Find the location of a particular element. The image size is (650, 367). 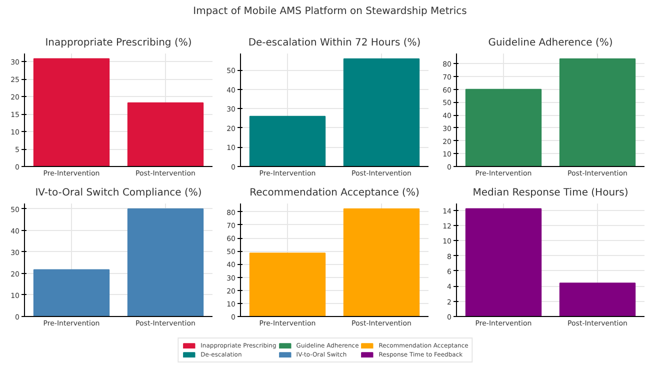

chart-title: Recommendation Acceptance (%) is located at coordinates (335, 193).